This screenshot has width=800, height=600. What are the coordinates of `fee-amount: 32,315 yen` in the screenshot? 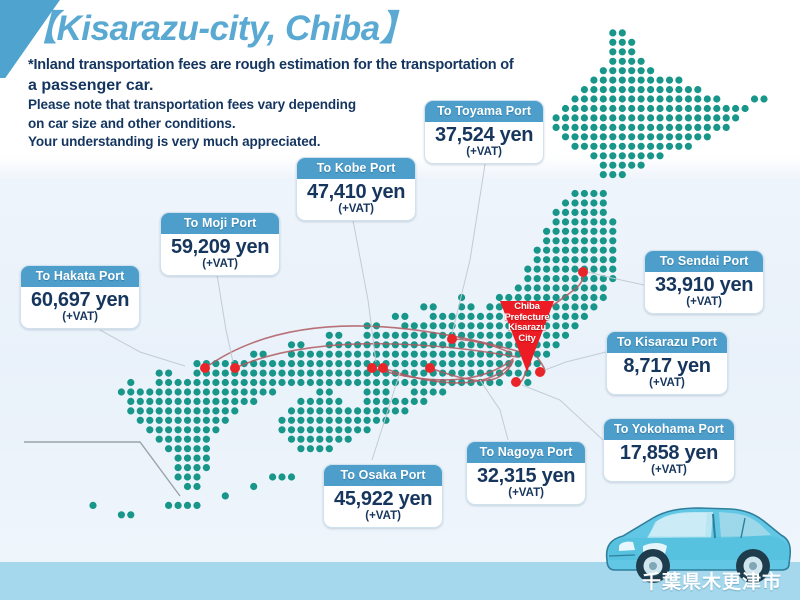 It's located at (526, 476).